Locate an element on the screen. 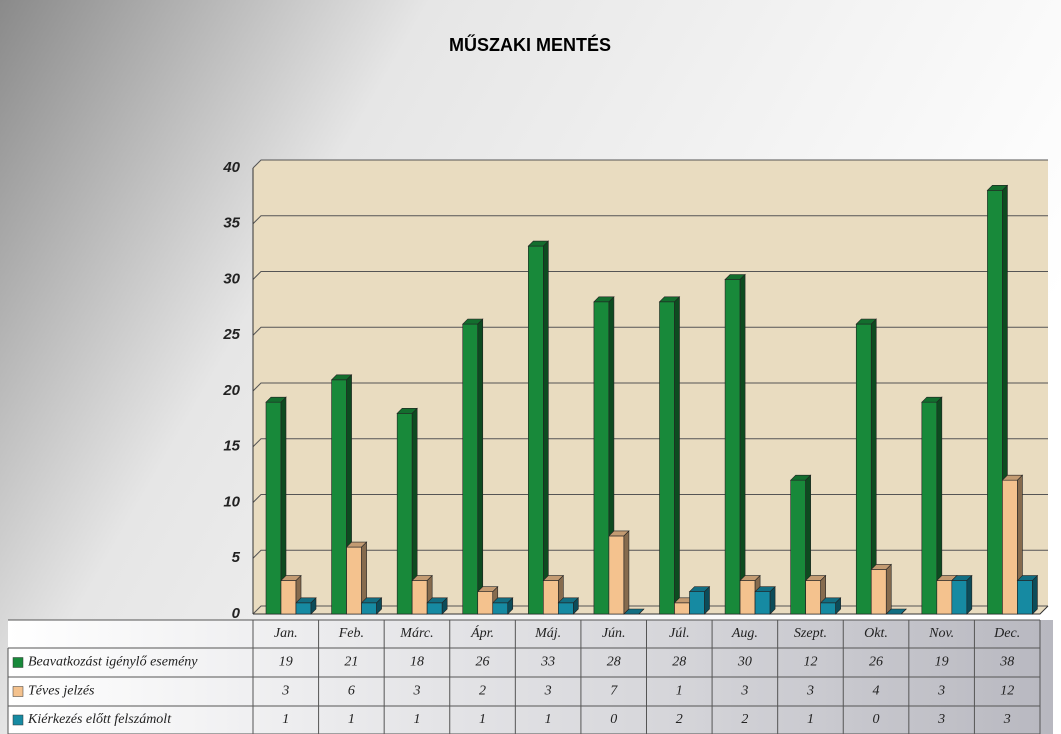 Image resolution: width=1061 pixels, height=734 pixels. legend-label: Beavatkozást igénylő esemény is located at coordinates (113, 662).